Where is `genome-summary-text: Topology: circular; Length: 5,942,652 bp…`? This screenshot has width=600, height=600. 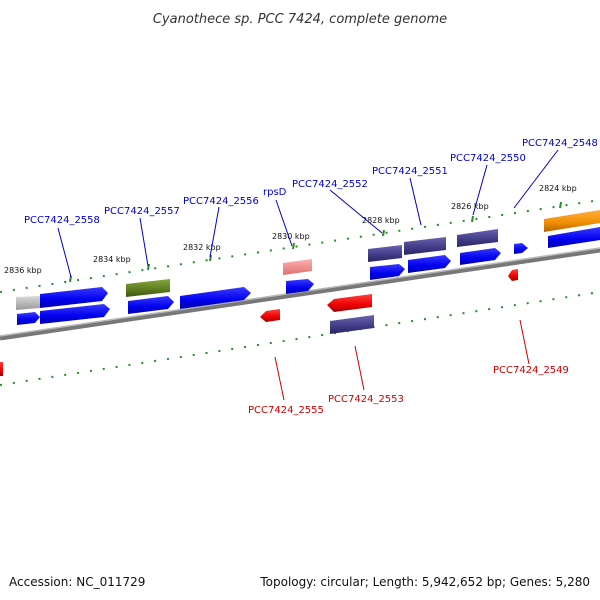 genome-summary-text: Topology: circular; Length: 5,942,652 bp… is located at coordinates (424, 582).